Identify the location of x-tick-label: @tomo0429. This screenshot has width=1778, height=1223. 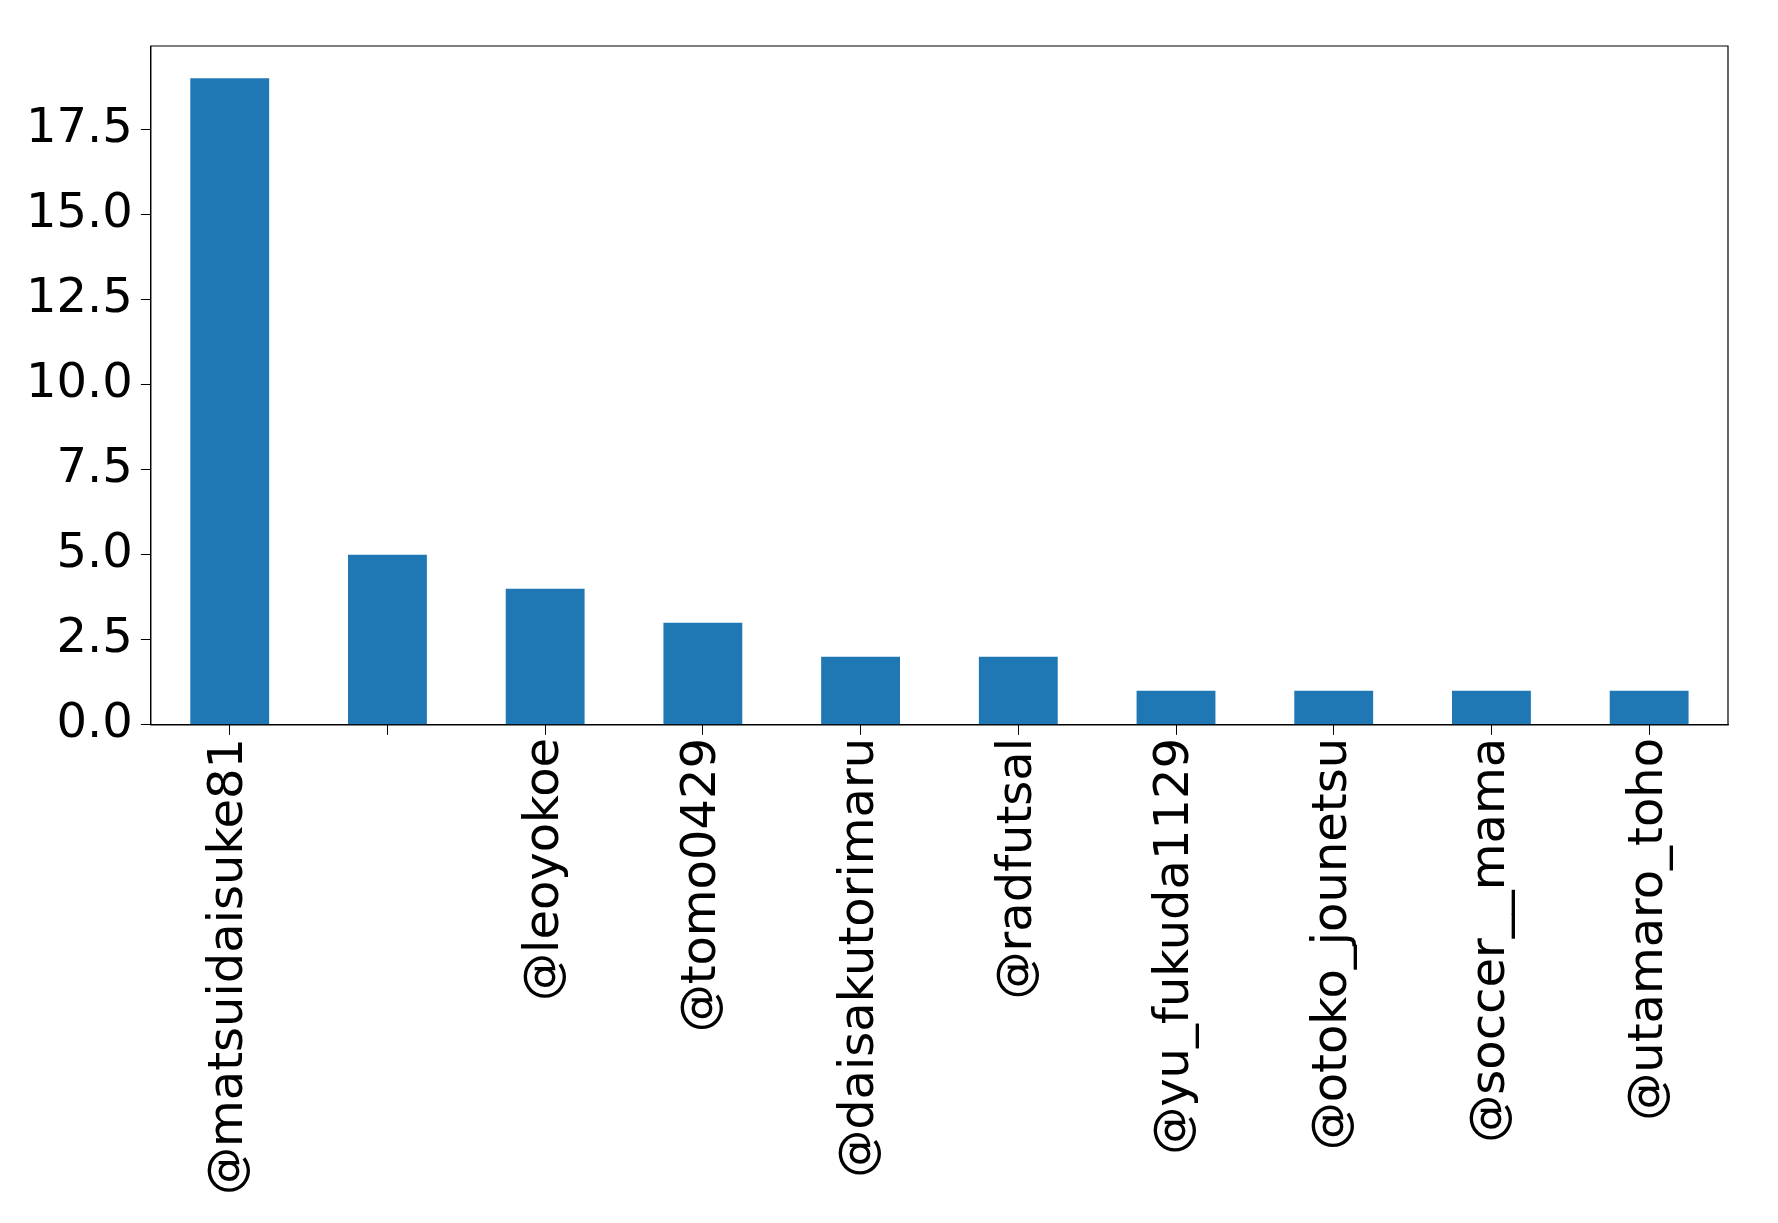
(698, 885).